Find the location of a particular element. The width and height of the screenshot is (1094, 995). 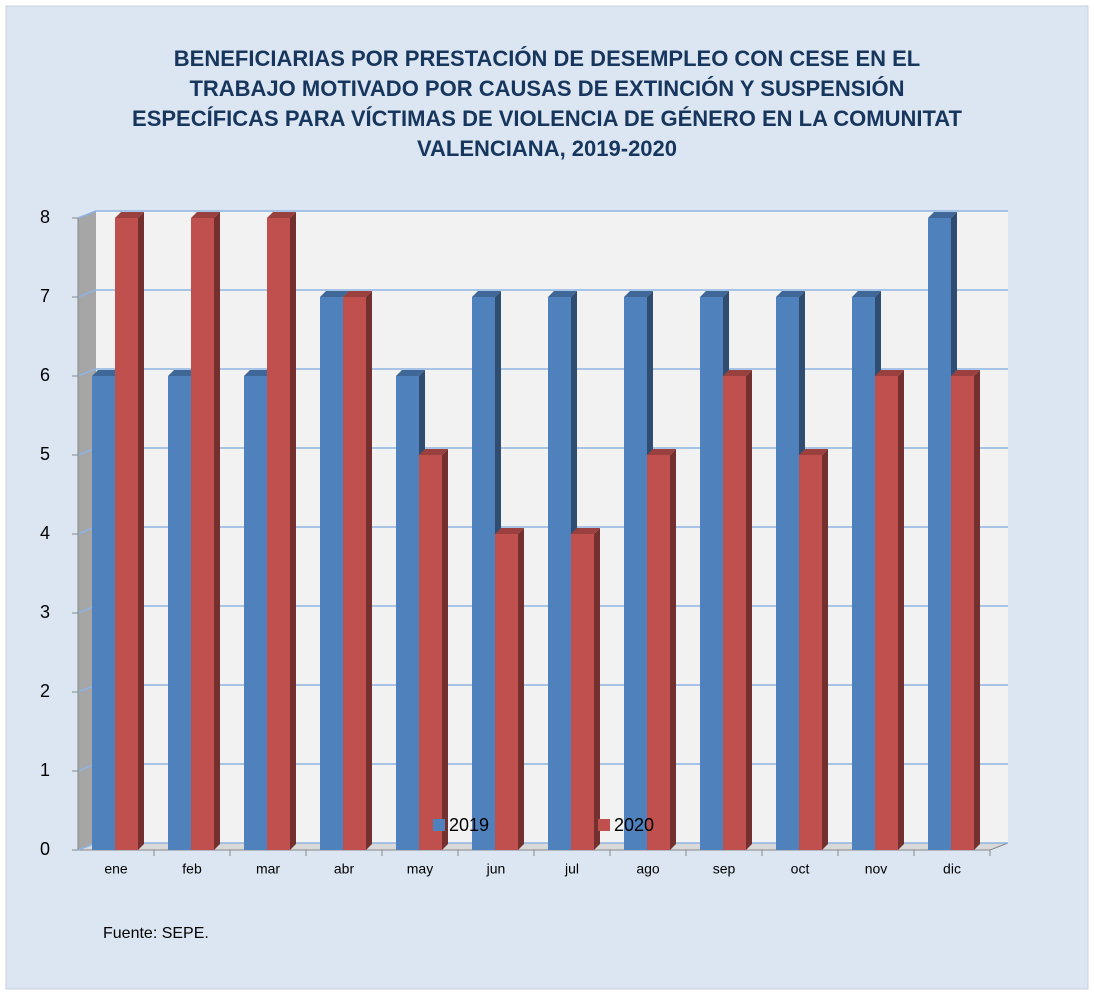

legend-label: 2019 is located at coordinates (469, 825).